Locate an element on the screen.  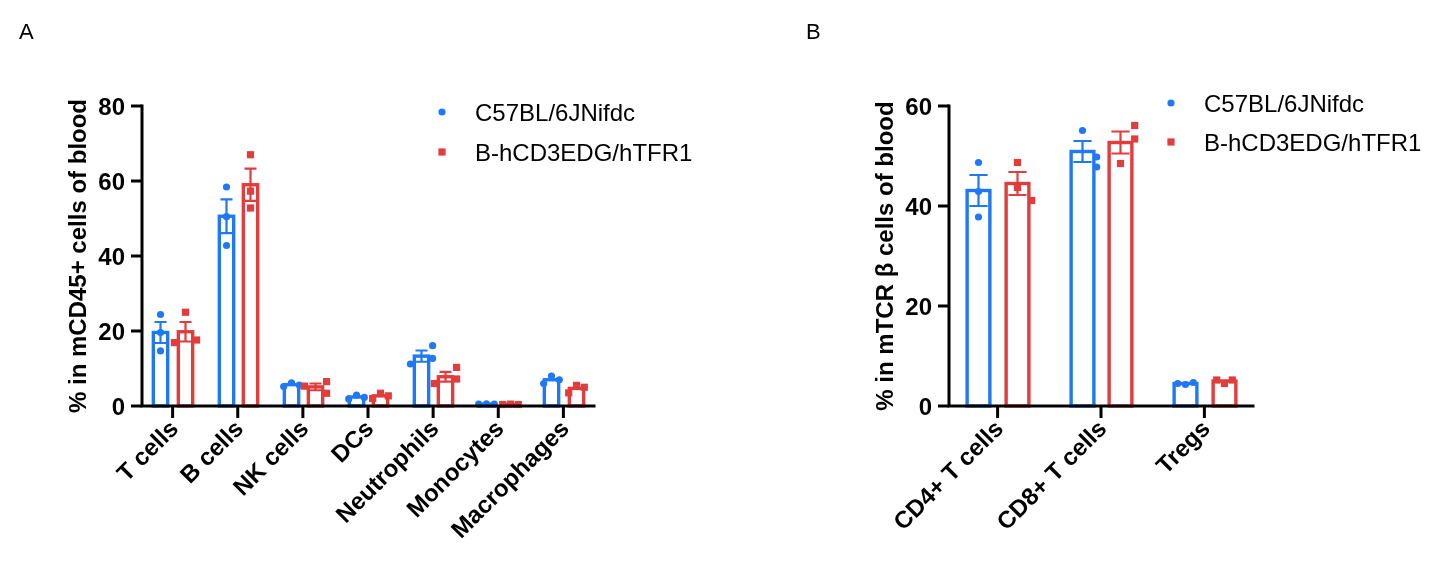
y-axis-title: % in mTCR β cells of blood is located at coordinates (884, 256).